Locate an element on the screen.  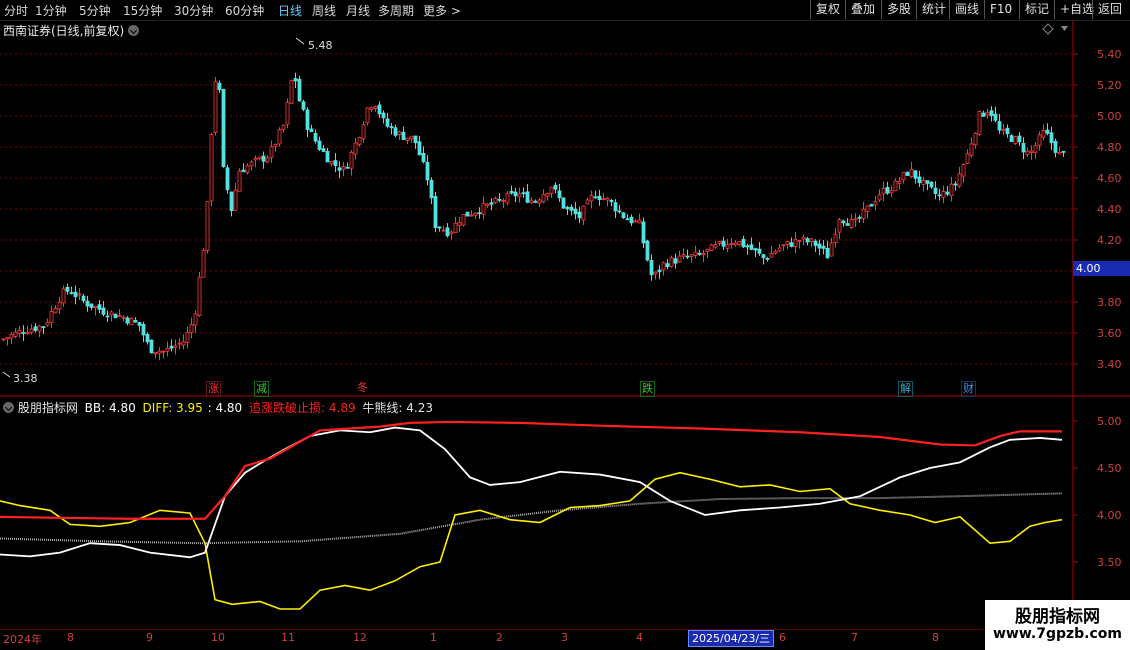
period-tab-intraday: 分时 is located at coordinates (16, 11).